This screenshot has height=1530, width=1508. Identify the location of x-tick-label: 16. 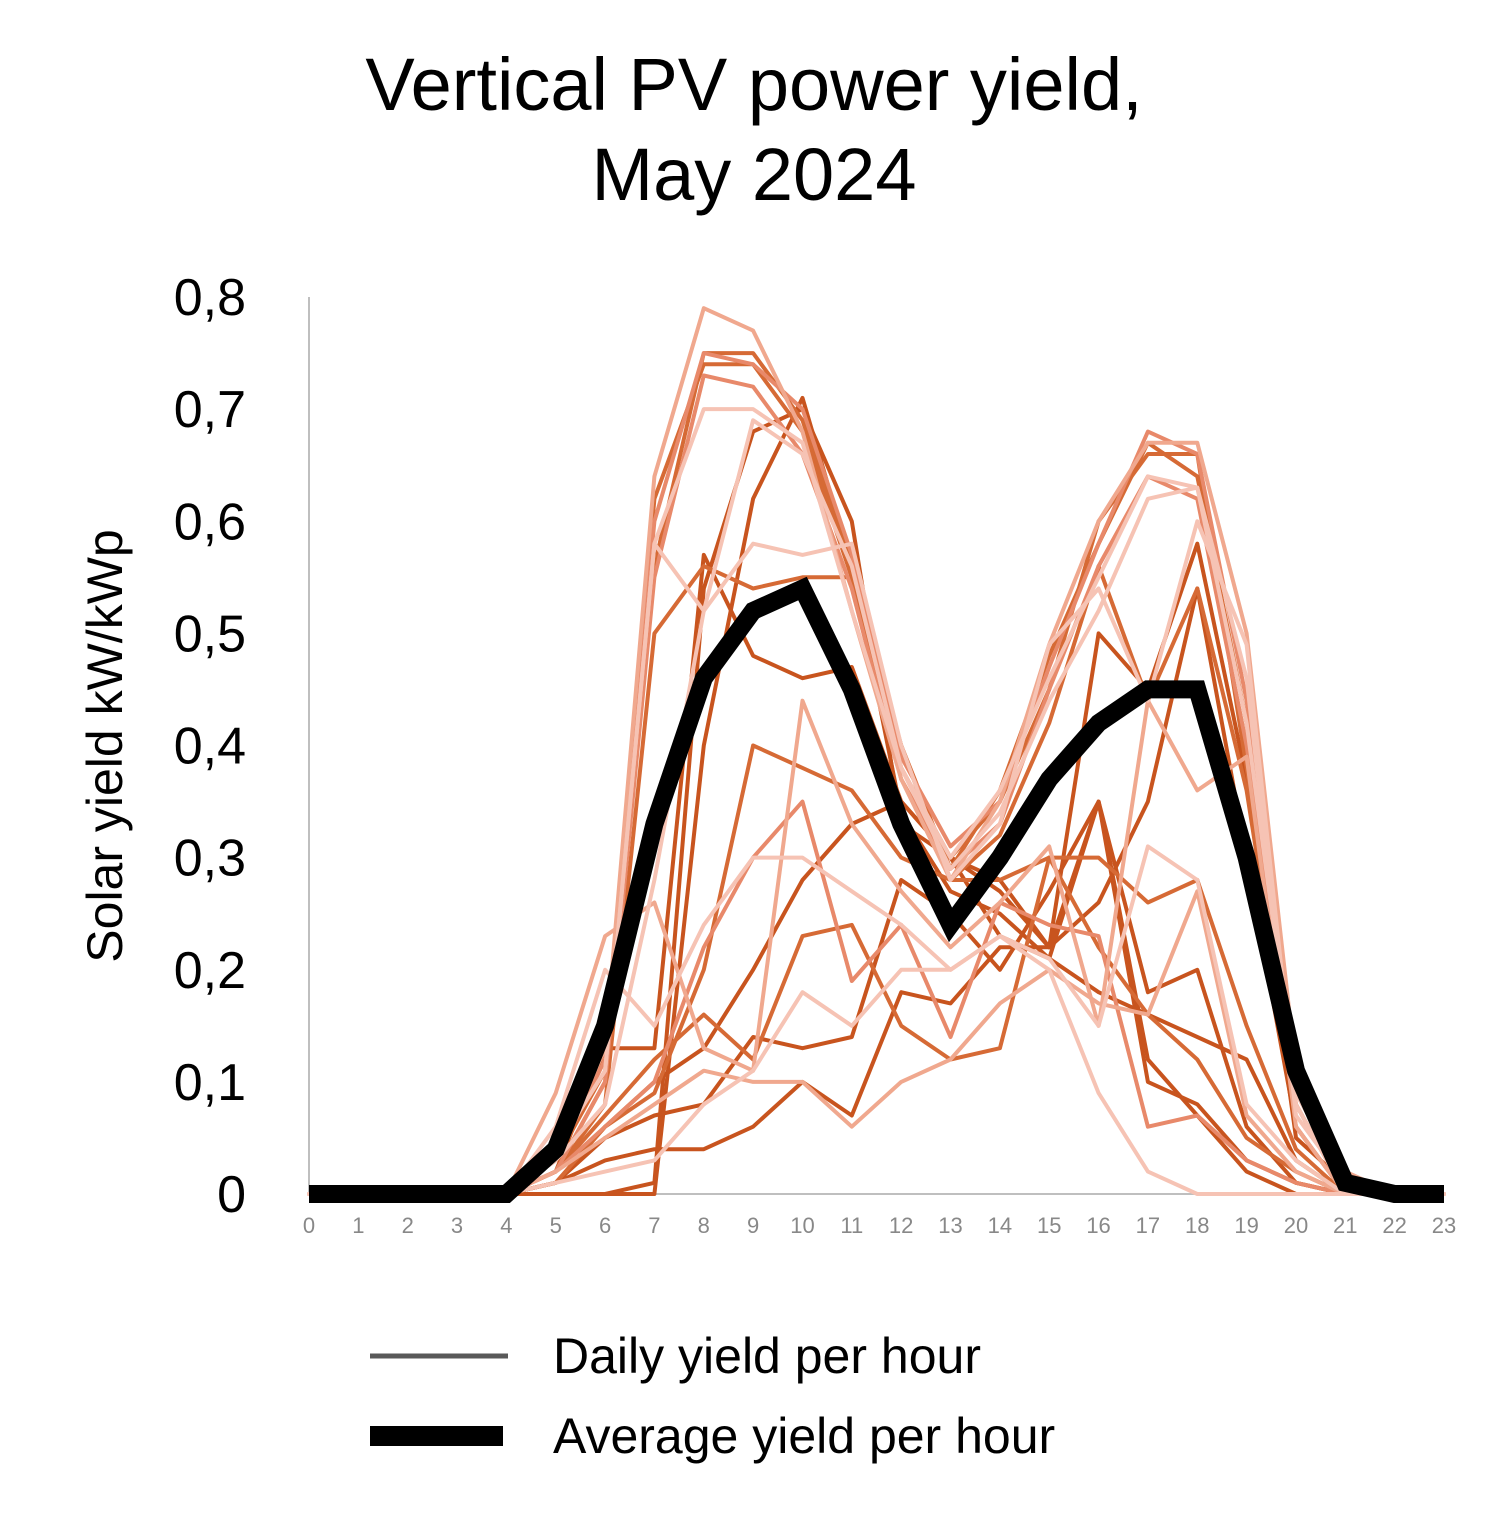
(1098, 1225).